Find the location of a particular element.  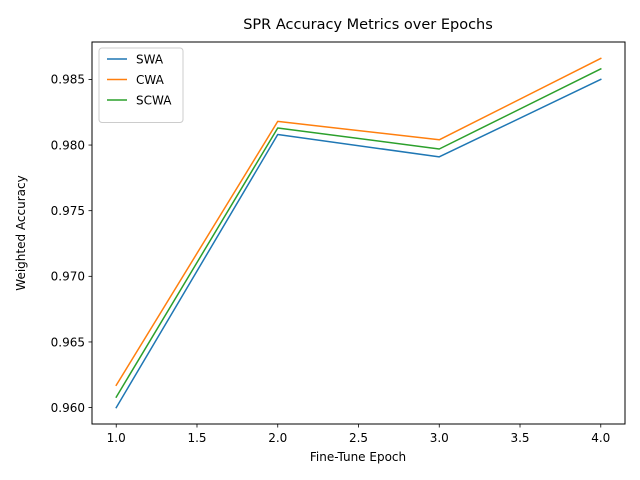

legend: SWA CWA SCWA is located at coordinates (141, 85).